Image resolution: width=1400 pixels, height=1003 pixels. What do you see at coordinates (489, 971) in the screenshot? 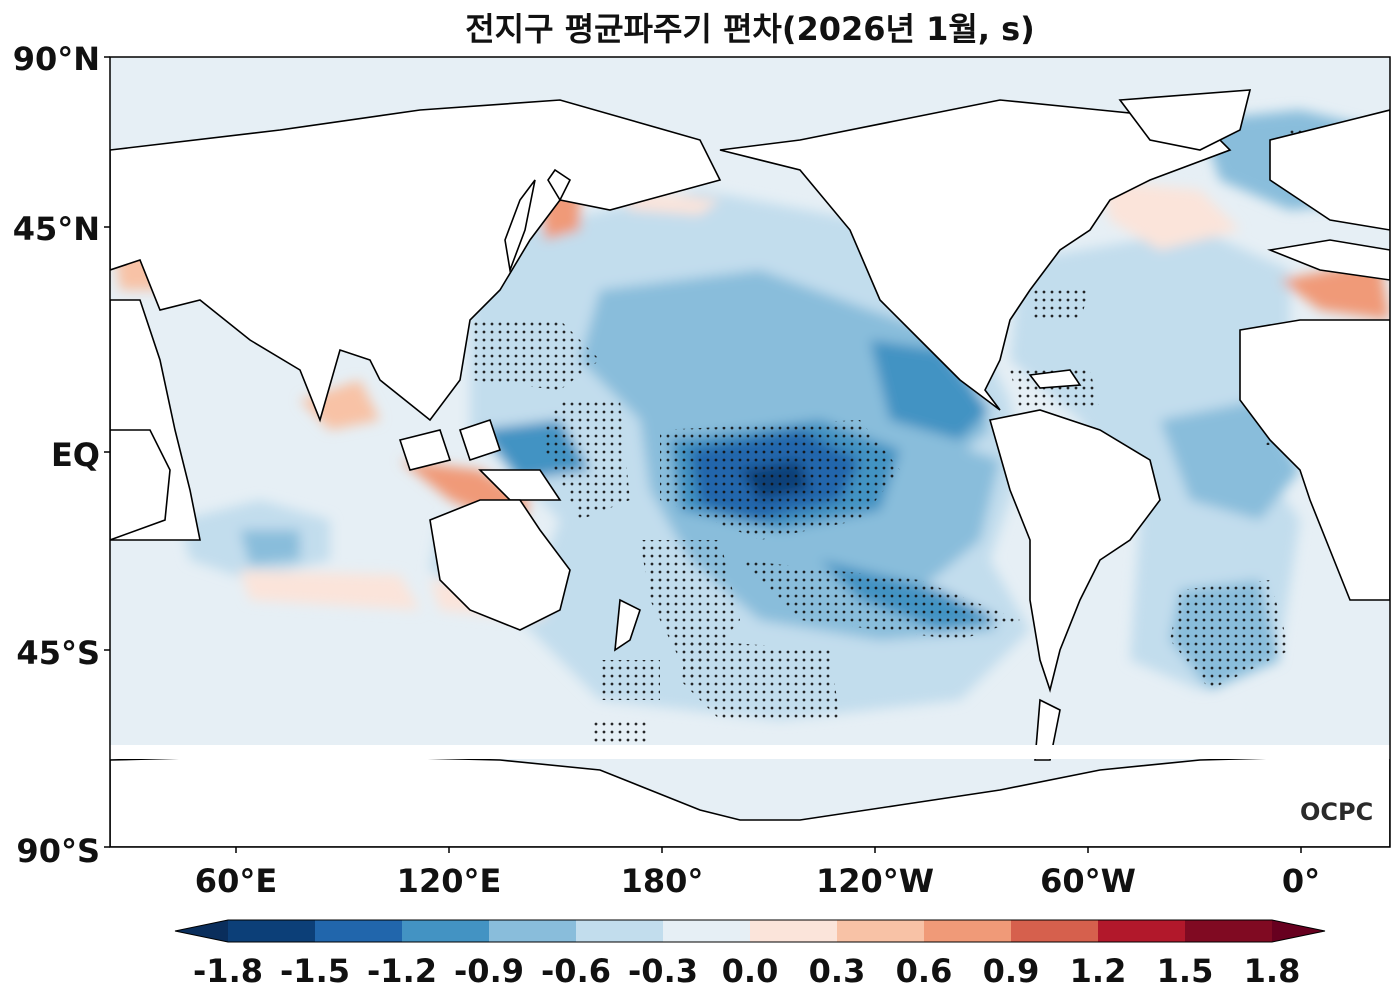
I see `cb-tick-3: -0.9` at bounding box center [489, 971].